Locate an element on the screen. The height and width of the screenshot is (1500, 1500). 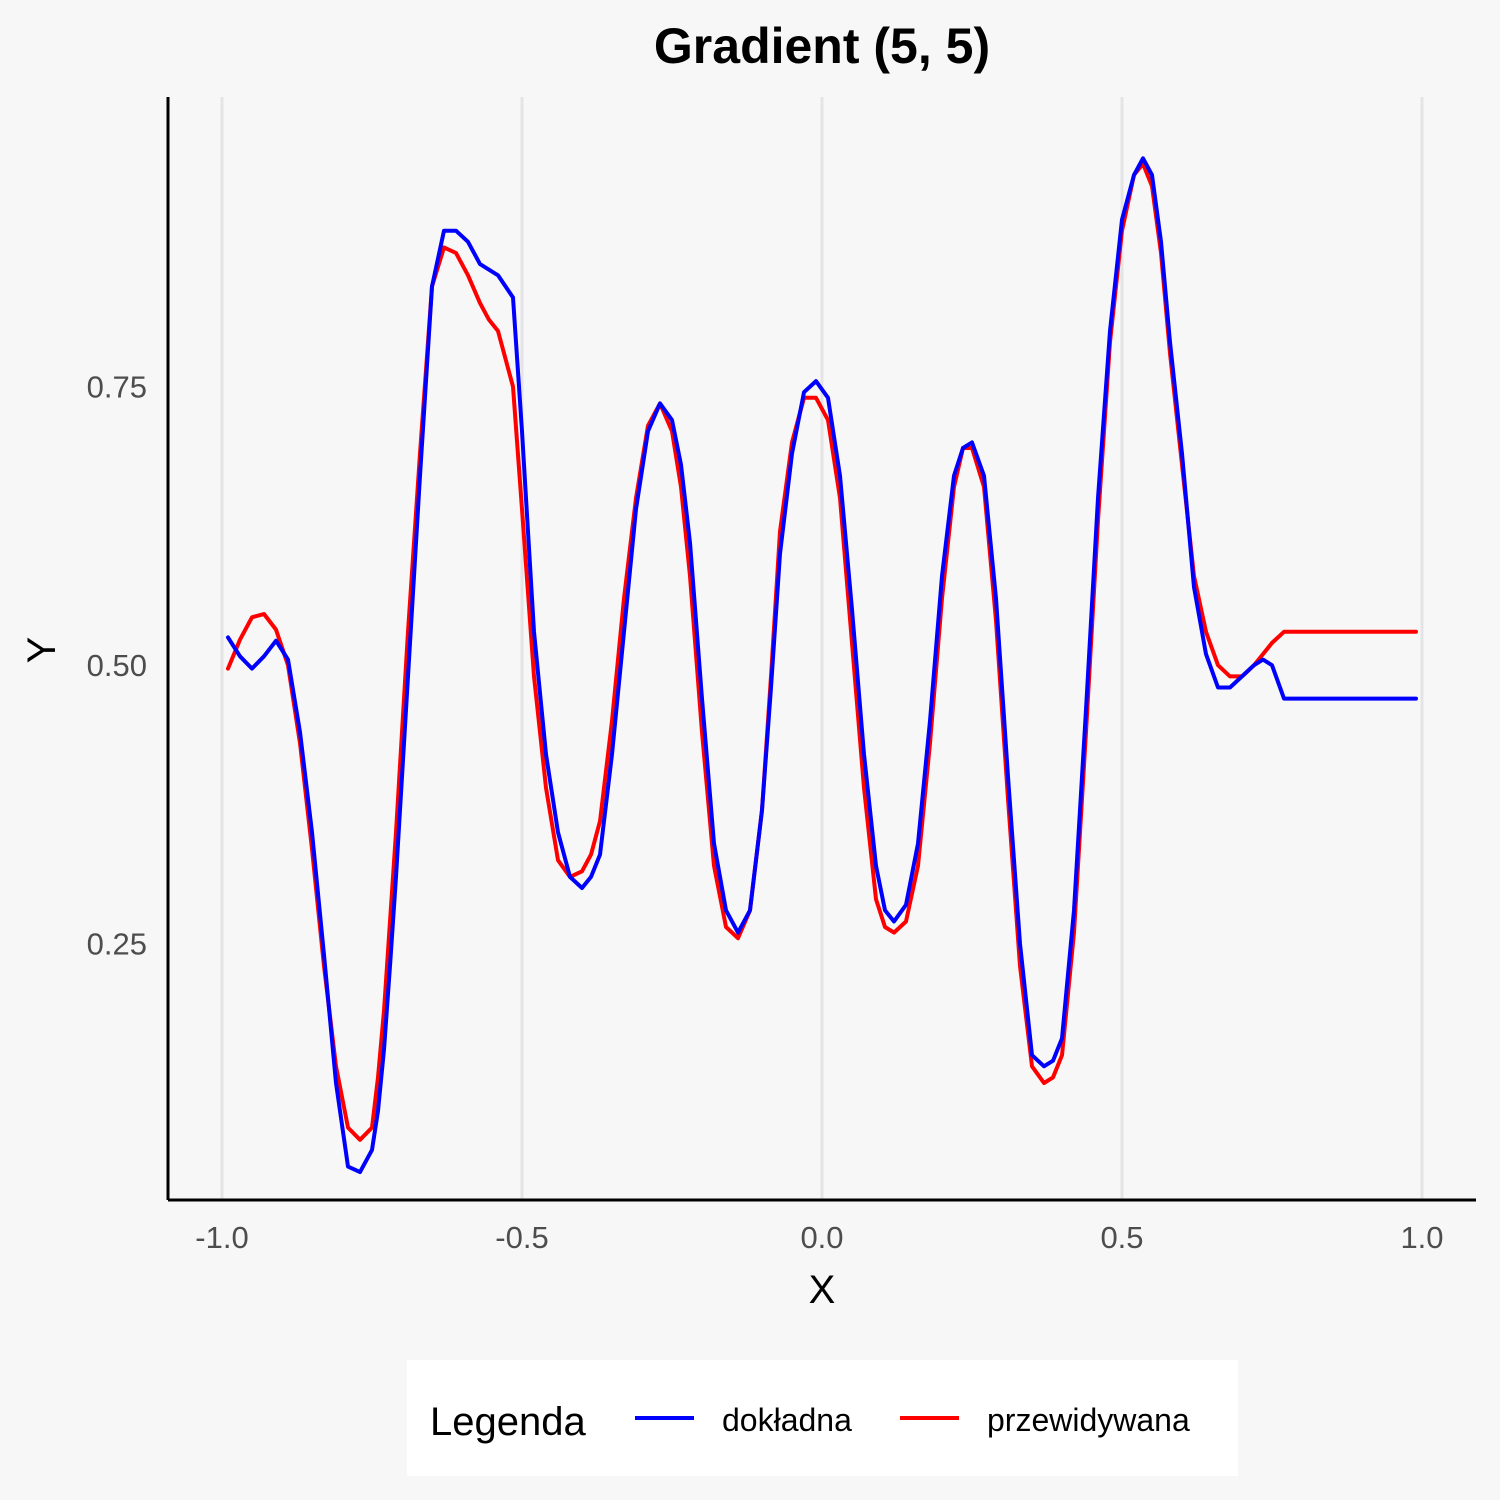
y-axis-label: Y is located at coordinates (42, 650).